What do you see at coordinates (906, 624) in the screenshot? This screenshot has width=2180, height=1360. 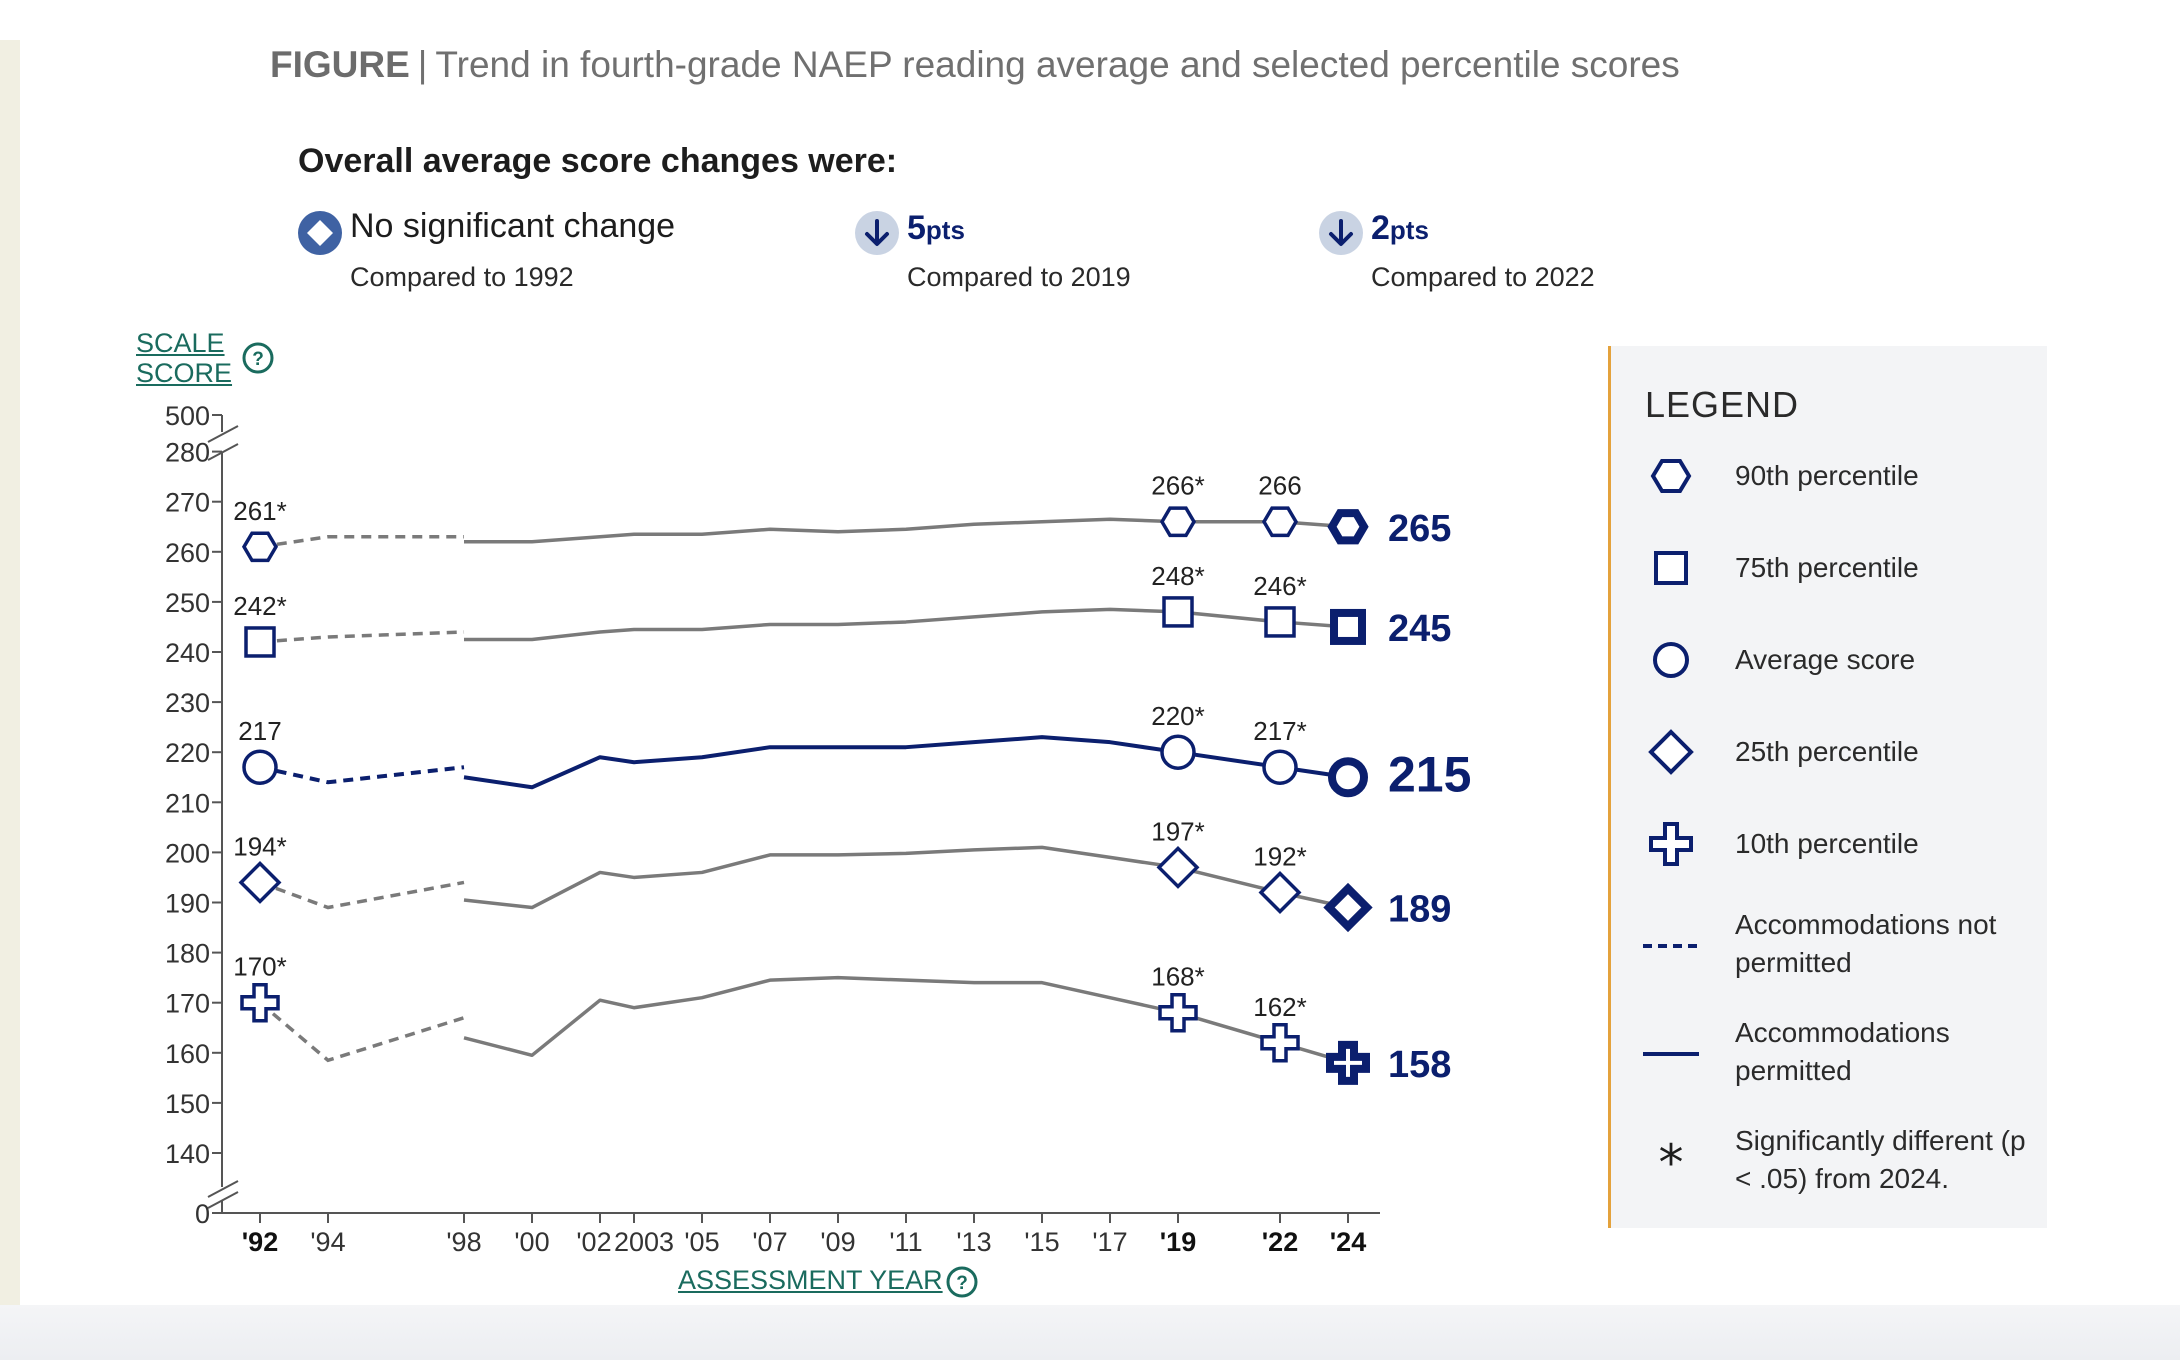 I see `series-line-solid-square` at bounding box center [906, 624].